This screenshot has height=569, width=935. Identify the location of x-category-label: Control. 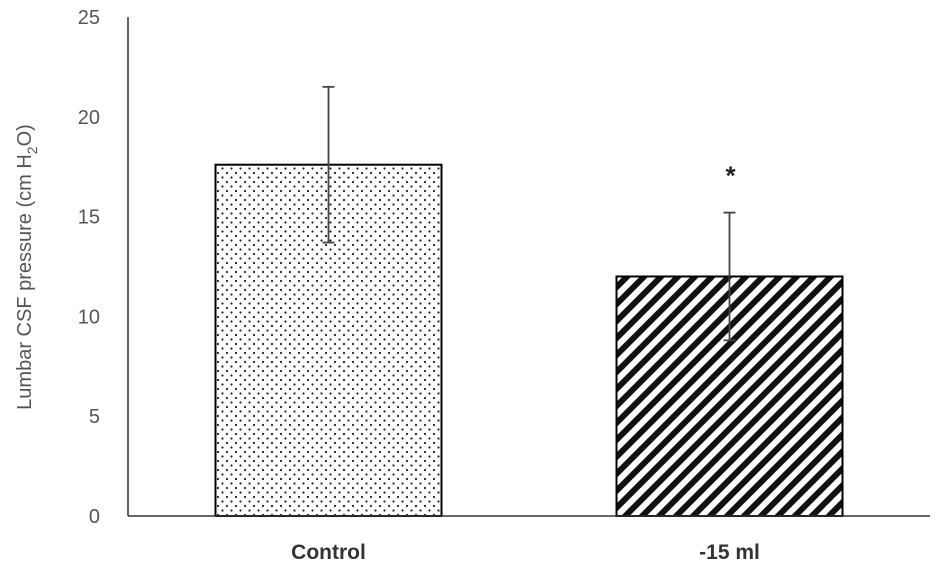
(328, 552).